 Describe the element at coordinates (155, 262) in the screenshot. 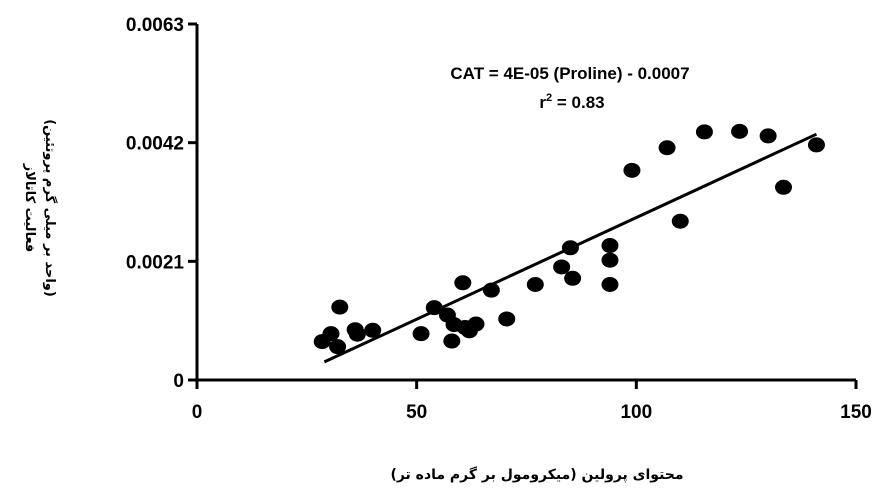

I see `y-tick-label: 0.0021` at that location.